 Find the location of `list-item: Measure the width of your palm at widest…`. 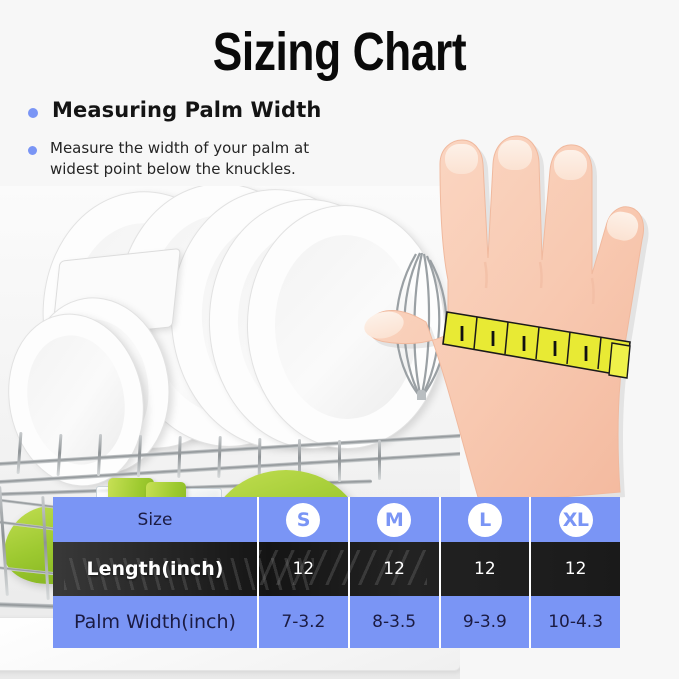

list-item: Measure the width of your palm at widest… is located at coordinates (203, 159).